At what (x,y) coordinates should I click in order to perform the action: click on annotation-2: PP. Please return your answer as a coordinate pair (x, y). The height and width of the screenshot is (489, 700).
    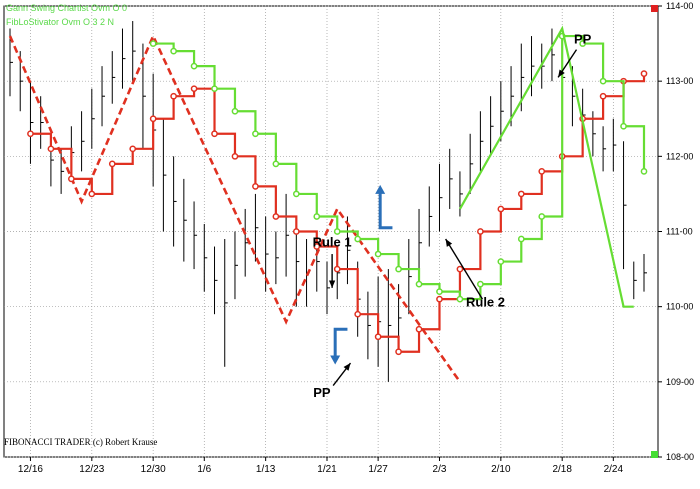
    Looking at the image, I should click on (583, 39).